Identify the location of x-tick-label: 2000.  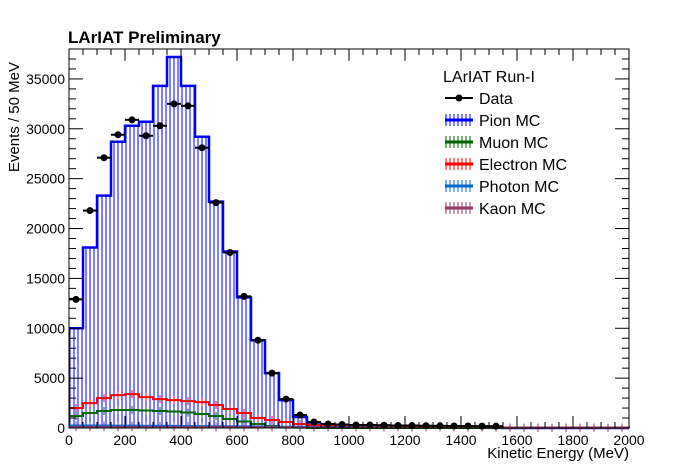
(628, 440).